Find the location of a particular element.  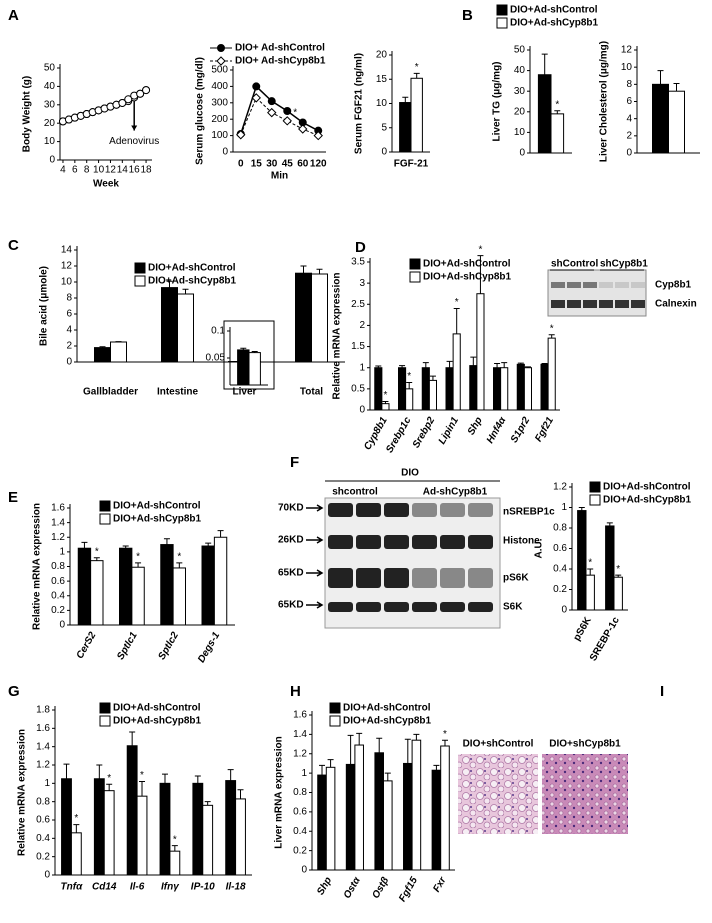

histology-label: DIO+shCyp8b1 is located at coordinates (585, 744).